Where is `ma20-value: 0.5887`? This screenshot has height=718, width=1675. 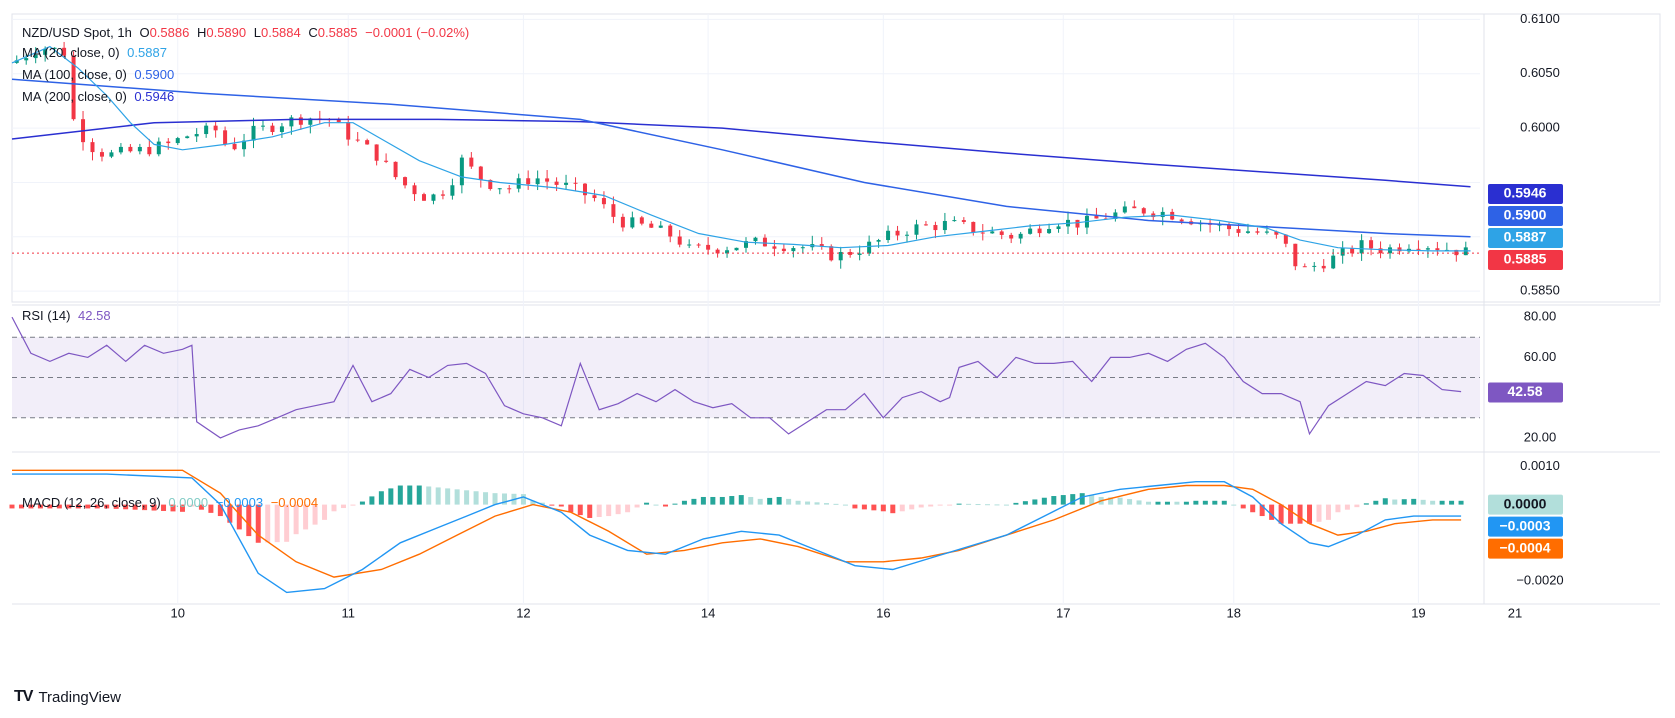
ma20-value: 0.5887 is located at coordinates (147, 52).